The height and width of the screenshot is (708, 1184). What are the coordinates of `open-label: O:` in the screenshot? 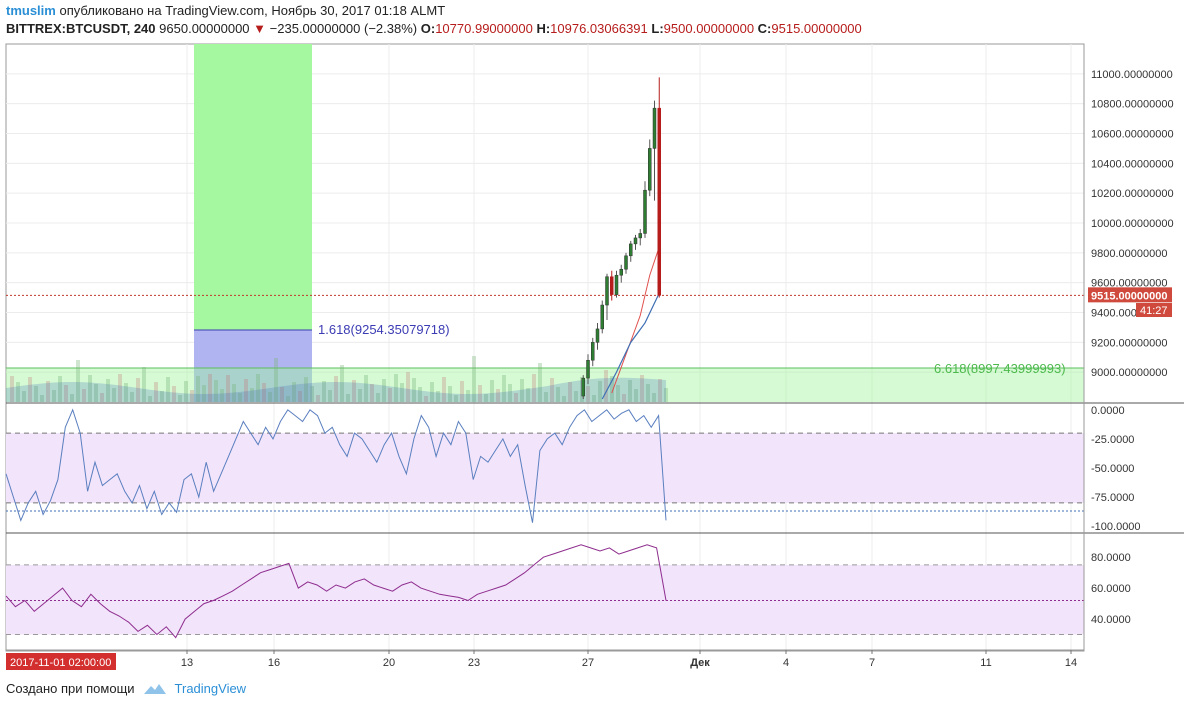 It's located at (428, 28).